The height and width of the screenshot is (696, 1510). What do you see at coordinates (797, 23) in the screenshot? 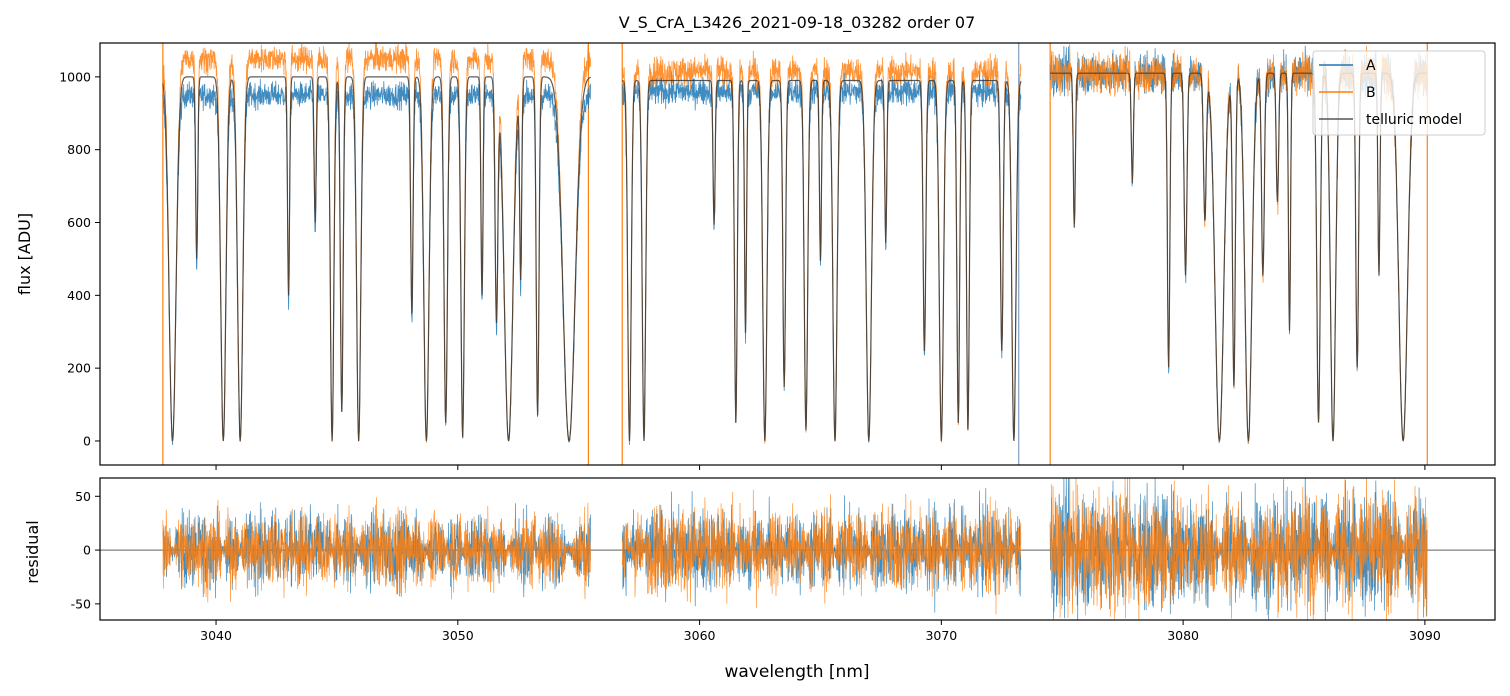
I see `chart-title: V_S_CrA_L3426_2021-09-18_03282 order 07` at bounding box center [797, 23].